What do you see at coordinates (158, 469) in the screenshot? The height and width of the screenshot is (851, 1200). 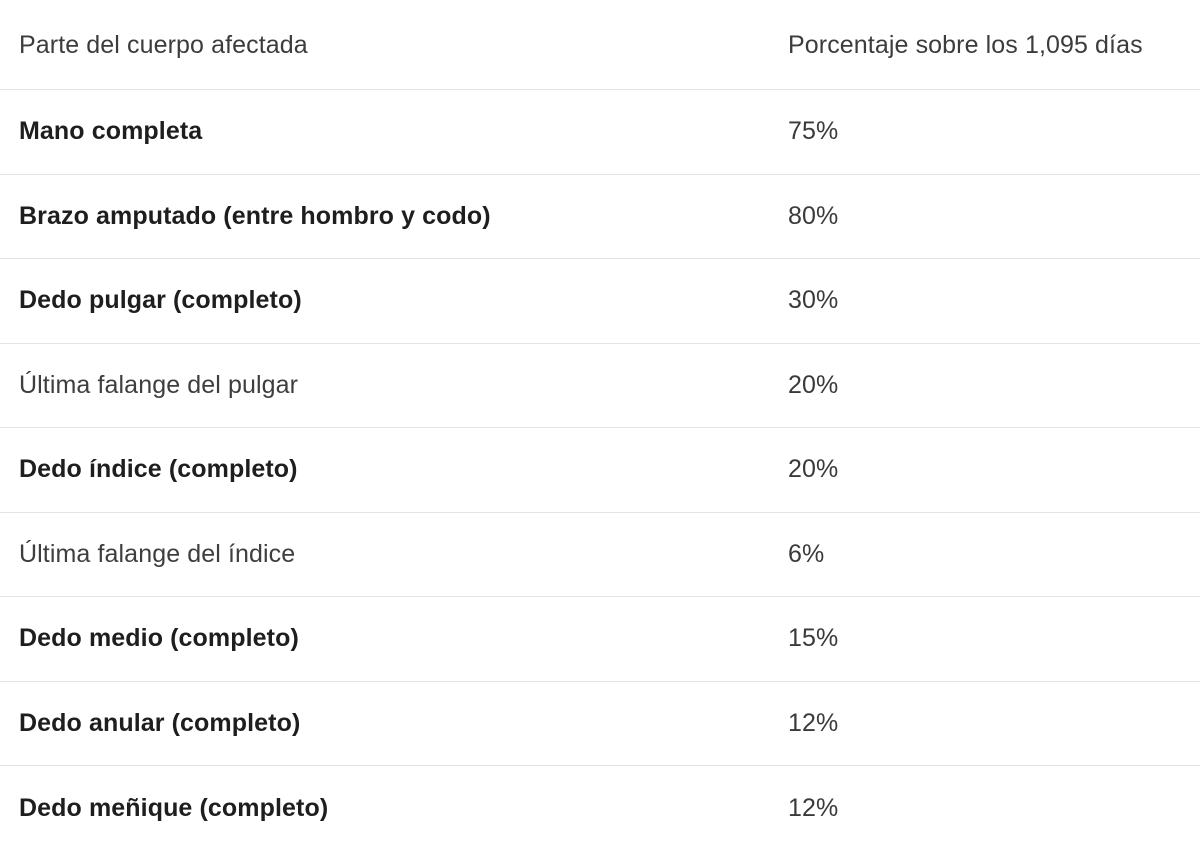 I see `row-part: Dedo índice (completo)` at bounding box center [158, 469].